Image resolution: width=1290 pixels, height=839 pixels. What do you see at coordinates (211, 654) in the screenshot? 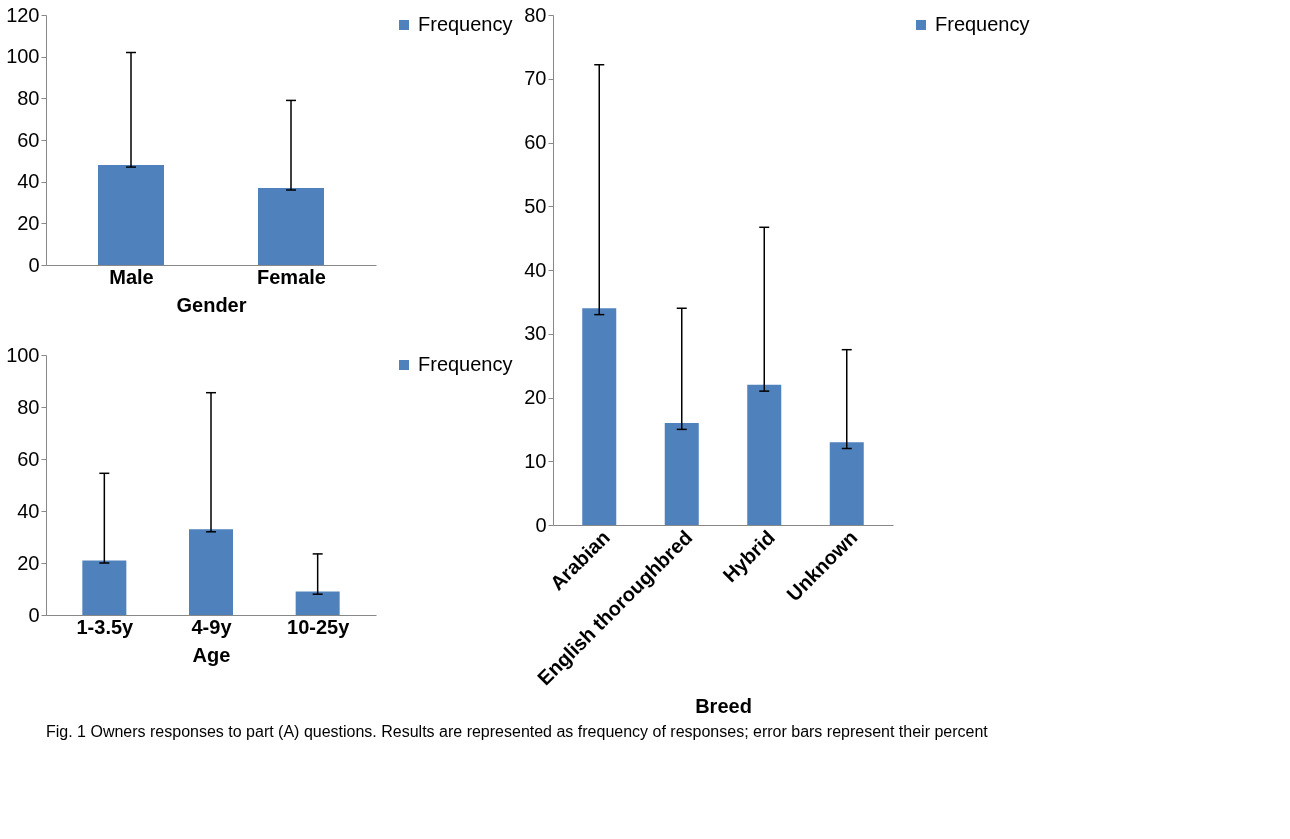
I see `x-axis-title: Age` at bounding box center [211, 654].